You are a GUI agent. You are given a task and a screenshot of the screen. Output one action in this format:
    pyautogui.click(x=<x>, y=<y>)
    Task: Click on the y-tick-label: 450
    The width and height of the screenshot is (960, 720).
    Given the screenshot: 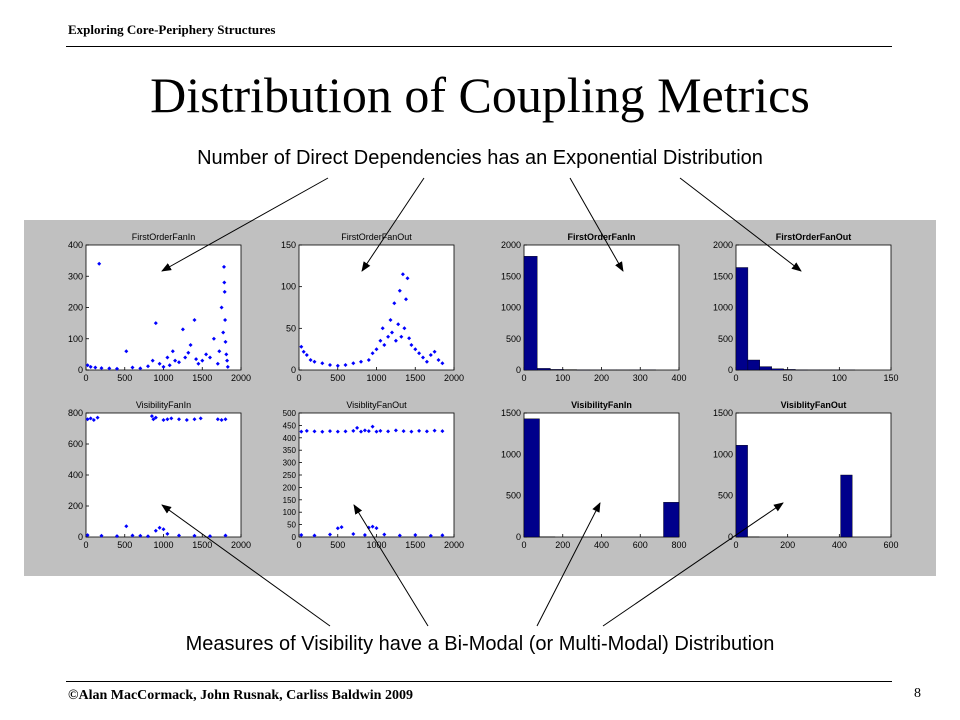 What is the action you would take?
    pyautogui.click(x=290, y=425)
    